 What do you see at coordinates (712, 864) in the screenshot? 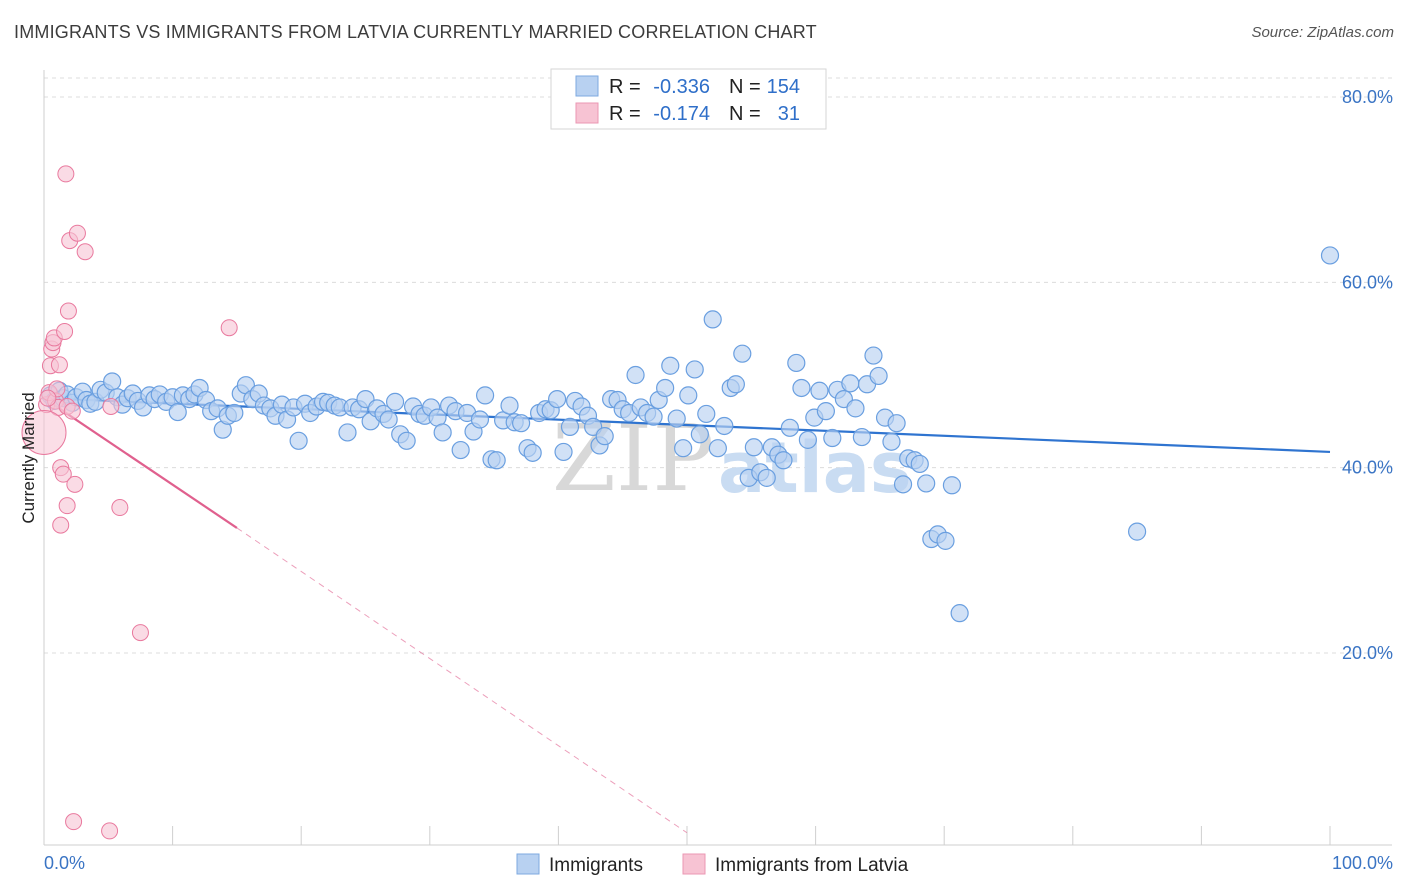
I see `bottom-legend: Immigrants Immigrants from Latvia` at bounding box center [712, 864].